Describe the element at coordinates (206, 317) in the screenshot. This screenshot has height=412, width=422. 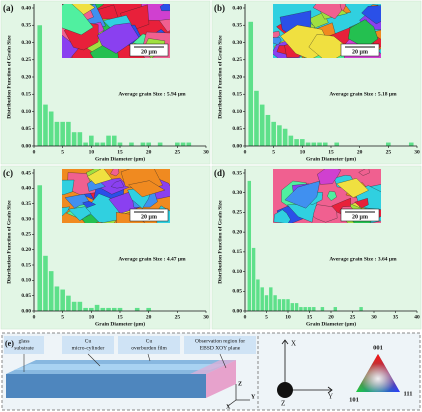
I see `x-tick-label: 30` at that location.